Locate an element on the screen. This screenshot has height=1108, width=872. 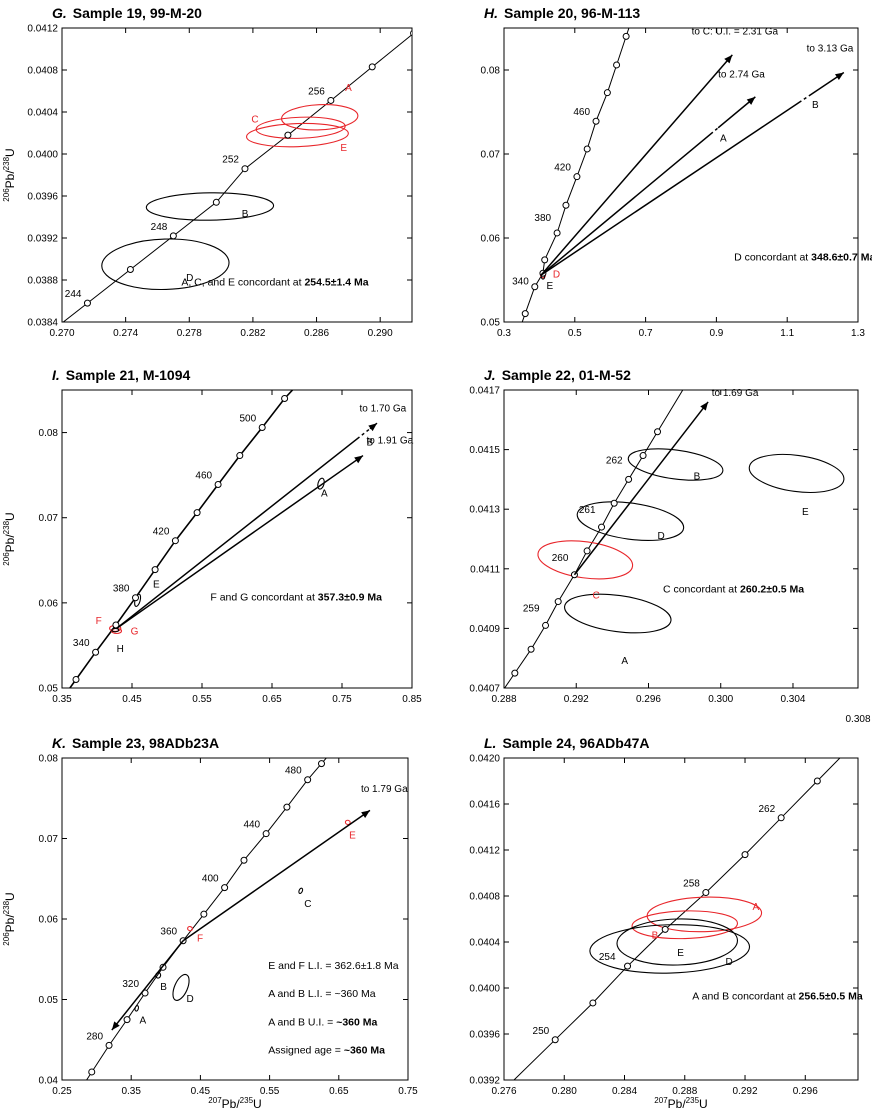
discordia-mid-label: A is located at coordinates (723, 138).